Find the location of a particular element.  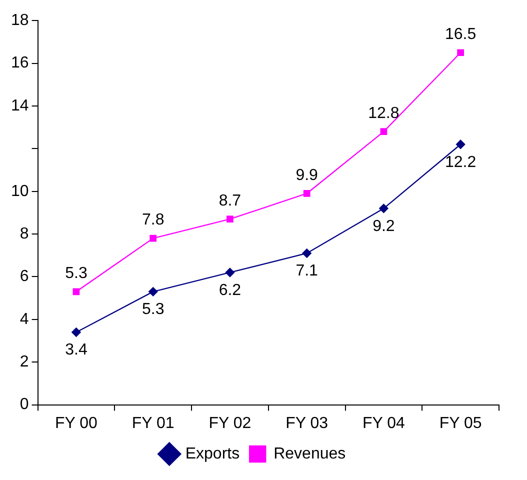

y-tick-label: 0 is located at coordinates (24, 405).